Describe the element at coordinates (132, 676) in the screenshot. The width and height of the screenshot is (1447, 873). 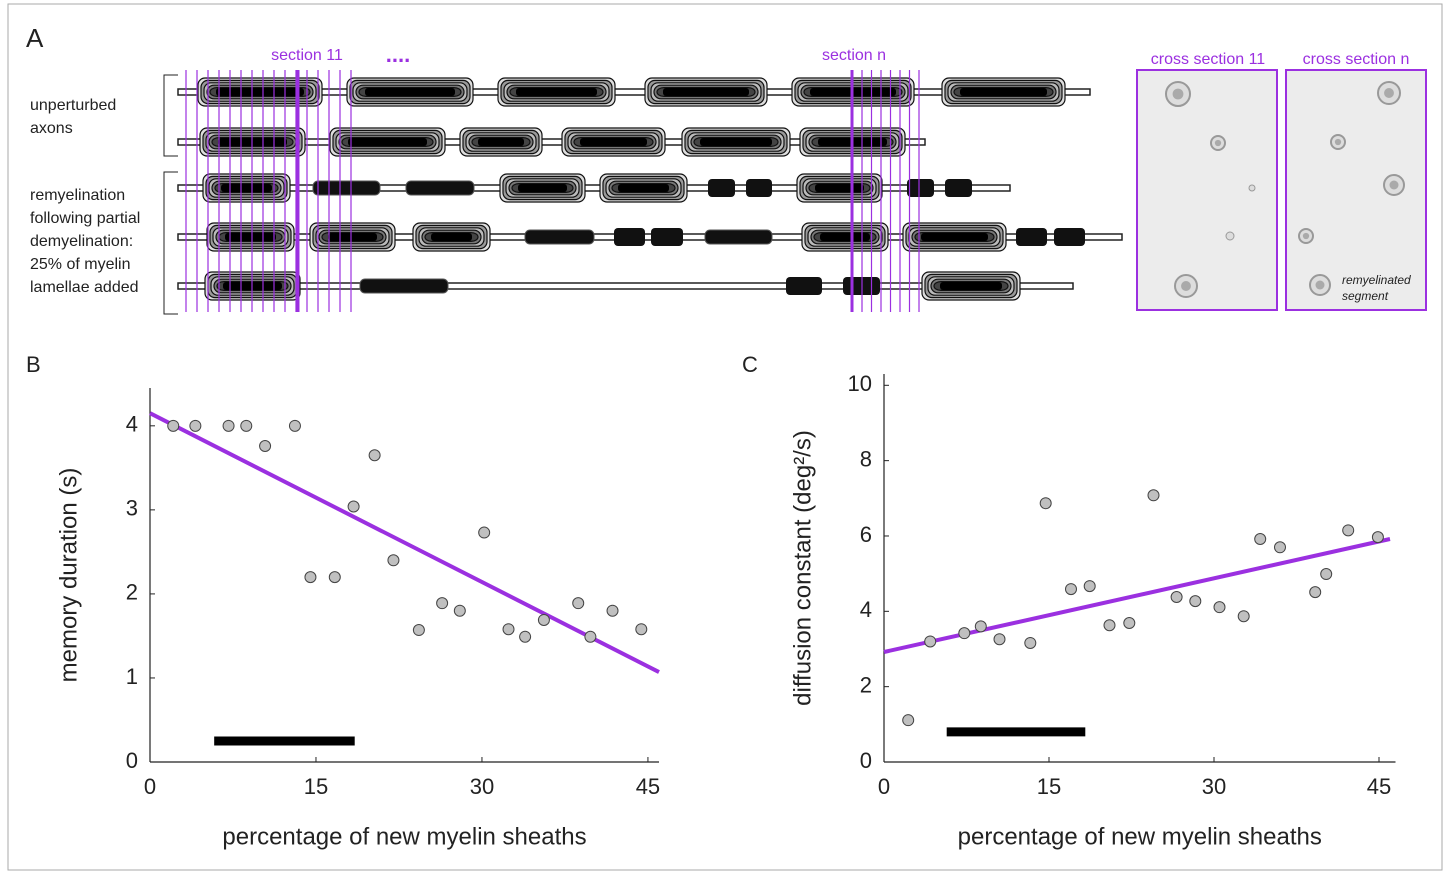
I see `y-tick-label: 1` at that location.